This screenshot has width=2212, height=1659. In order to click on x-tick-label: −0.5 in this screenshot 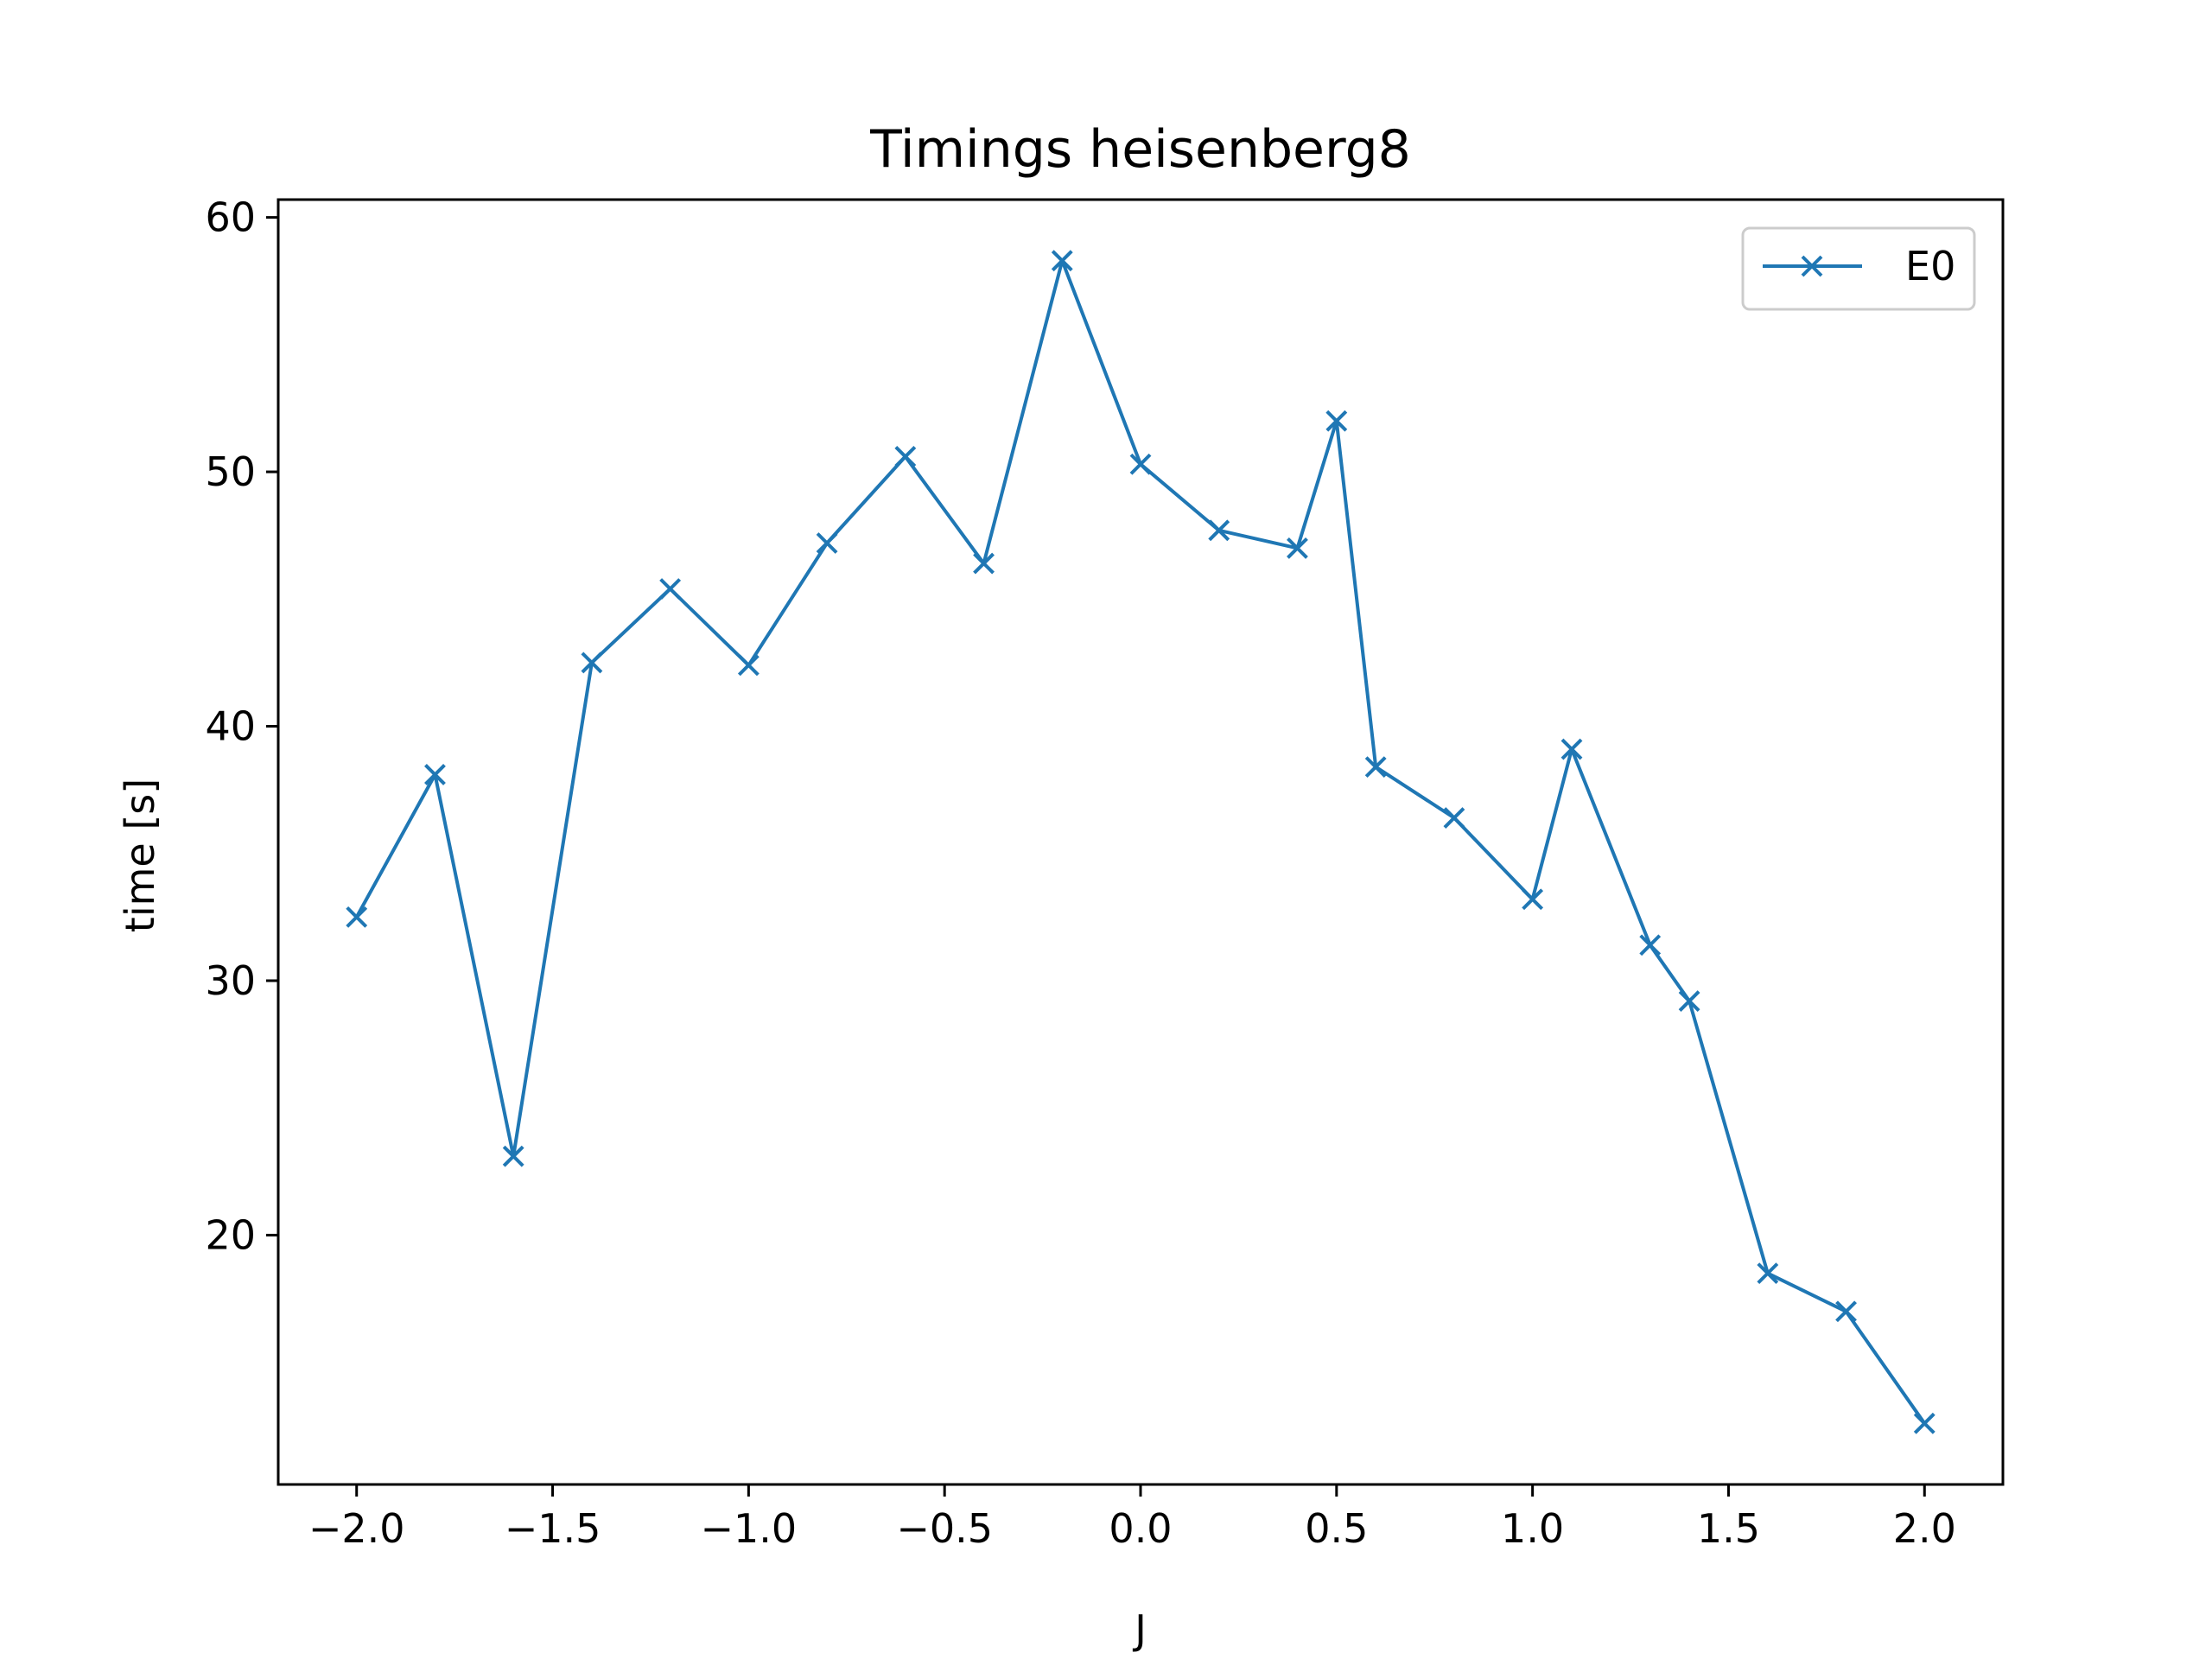, I will do `click(944, 1528)`.